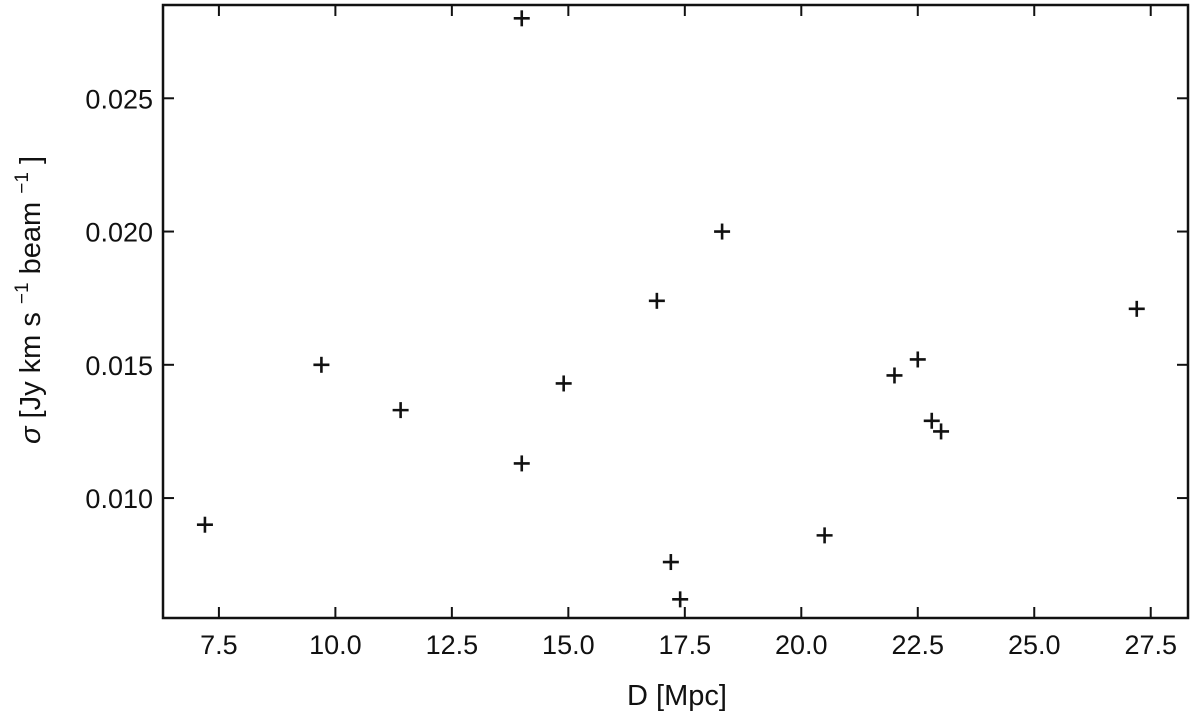  What do you see at coordinates (119, 499) in the screenshot?
I see `y-tick-label: 0.010` at bounding box center [119, 499].